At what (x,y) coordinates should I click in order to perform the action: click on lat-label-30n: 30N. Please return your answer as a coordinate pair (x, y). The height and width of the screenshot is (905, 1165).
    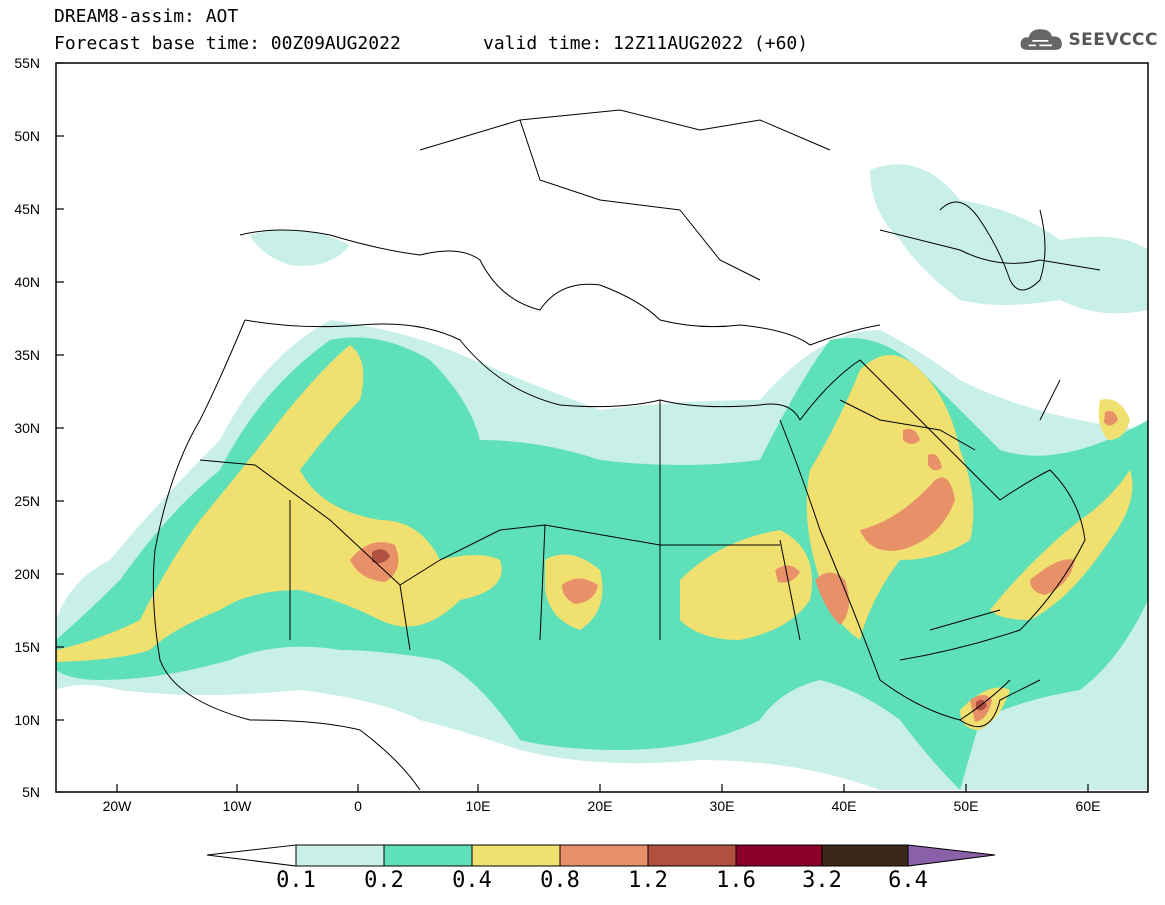
    Looking at the image, I should click on (27, 428).